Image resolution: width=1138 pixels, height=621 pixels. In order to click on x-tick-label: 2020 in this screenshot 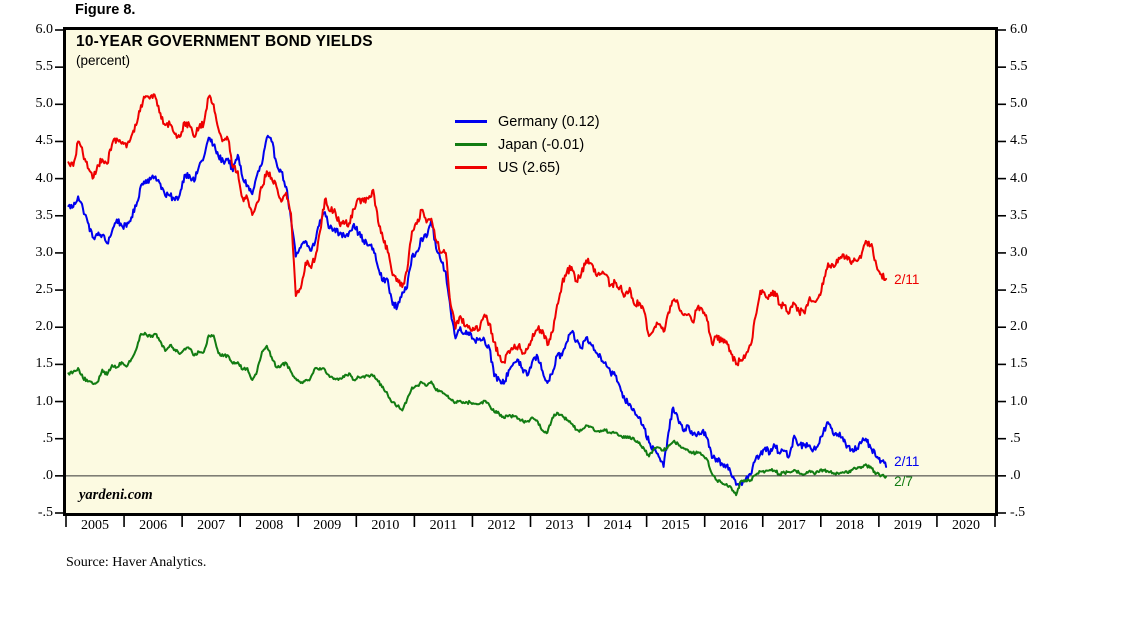, I will do `click(965, 525)`.